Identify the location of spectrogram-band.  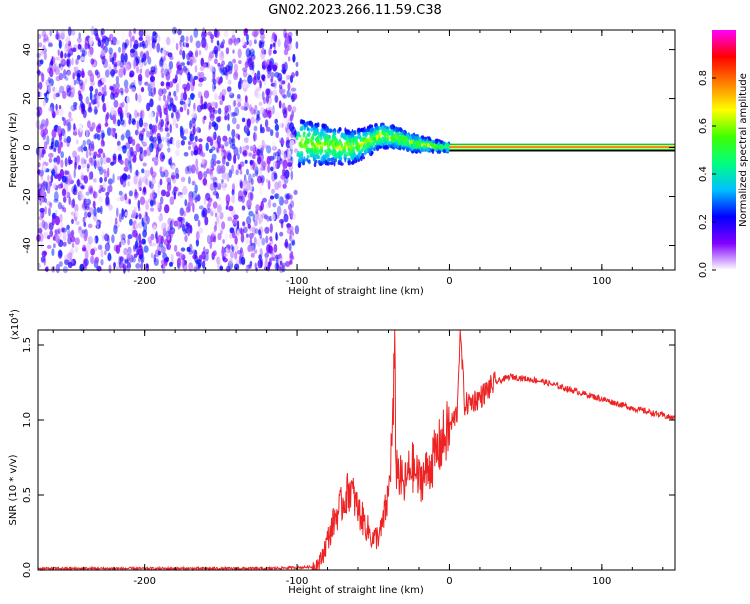
(562, 147).